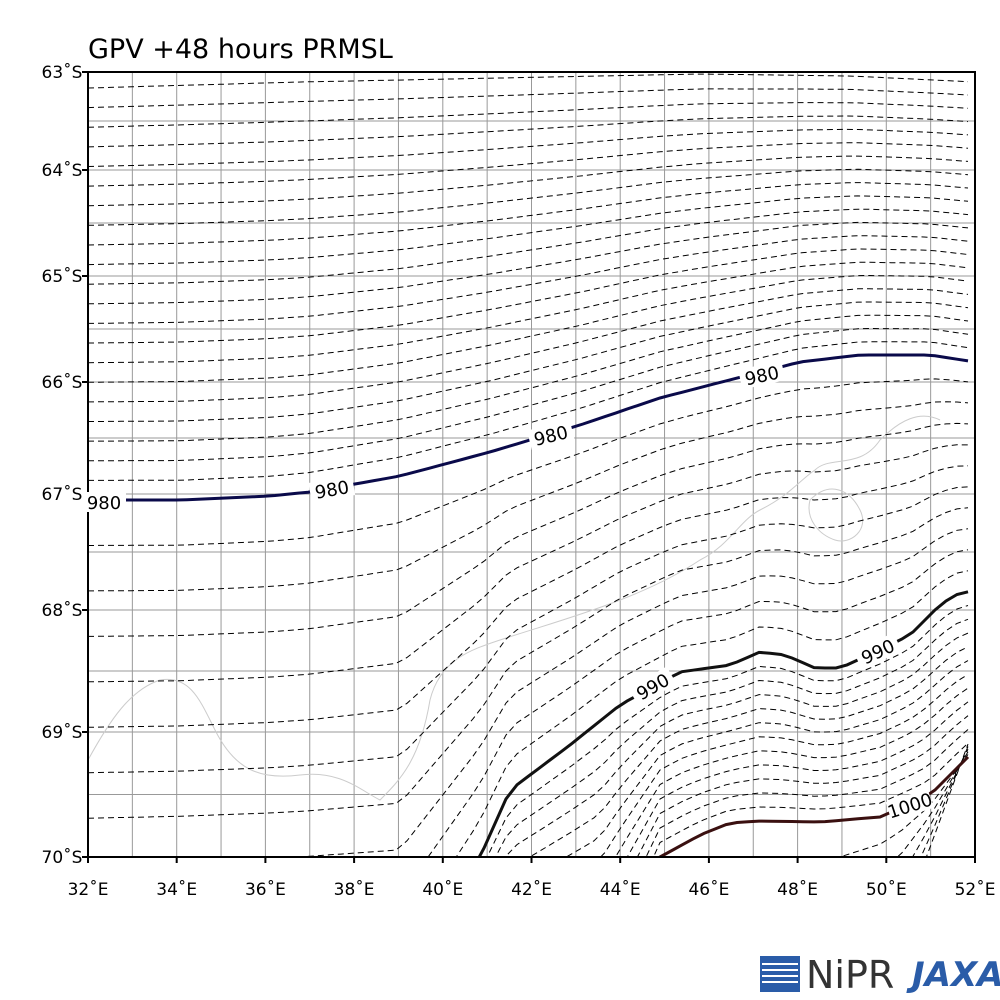 The height and width of the screenshot is (1000, 1000). What do you see at coordinates (953, 975) in the screenshot?
I see `jaxa-text: JAXA` at bounding box center [953, 975].